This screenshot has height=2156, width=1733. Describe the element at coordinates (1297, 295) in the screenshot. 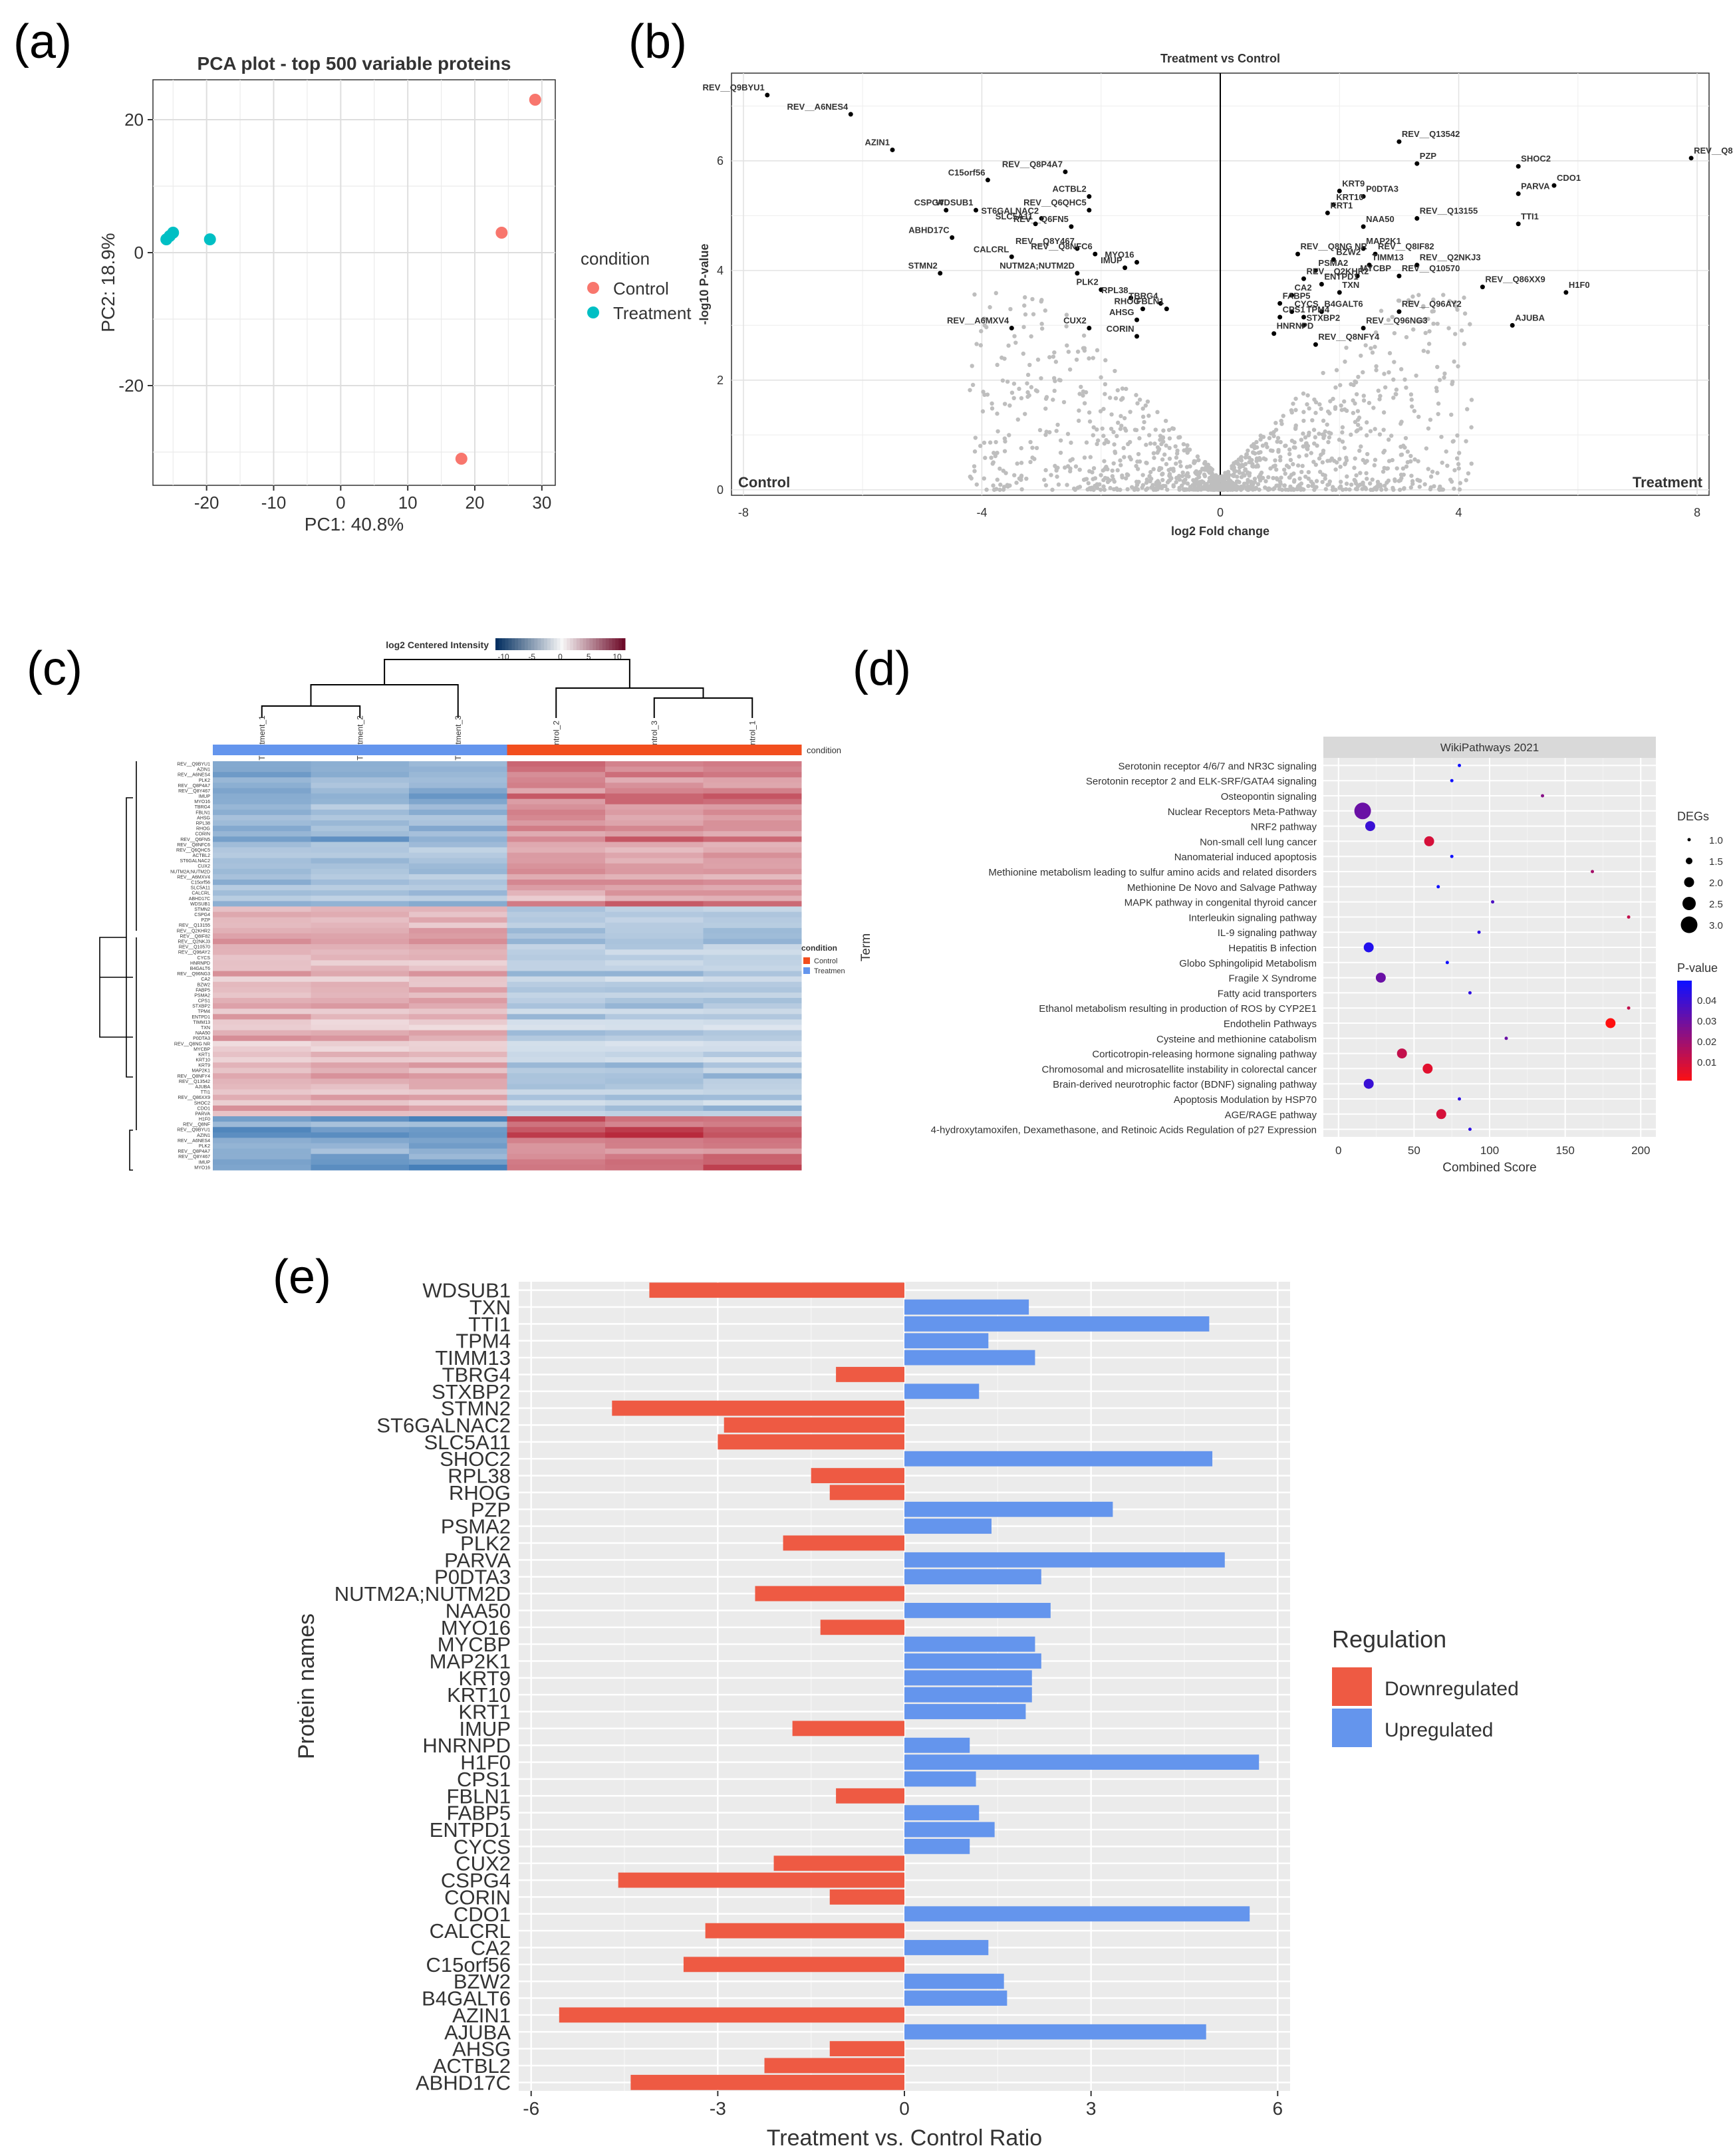

I see `volcano-point-label: FABP5` at that location.